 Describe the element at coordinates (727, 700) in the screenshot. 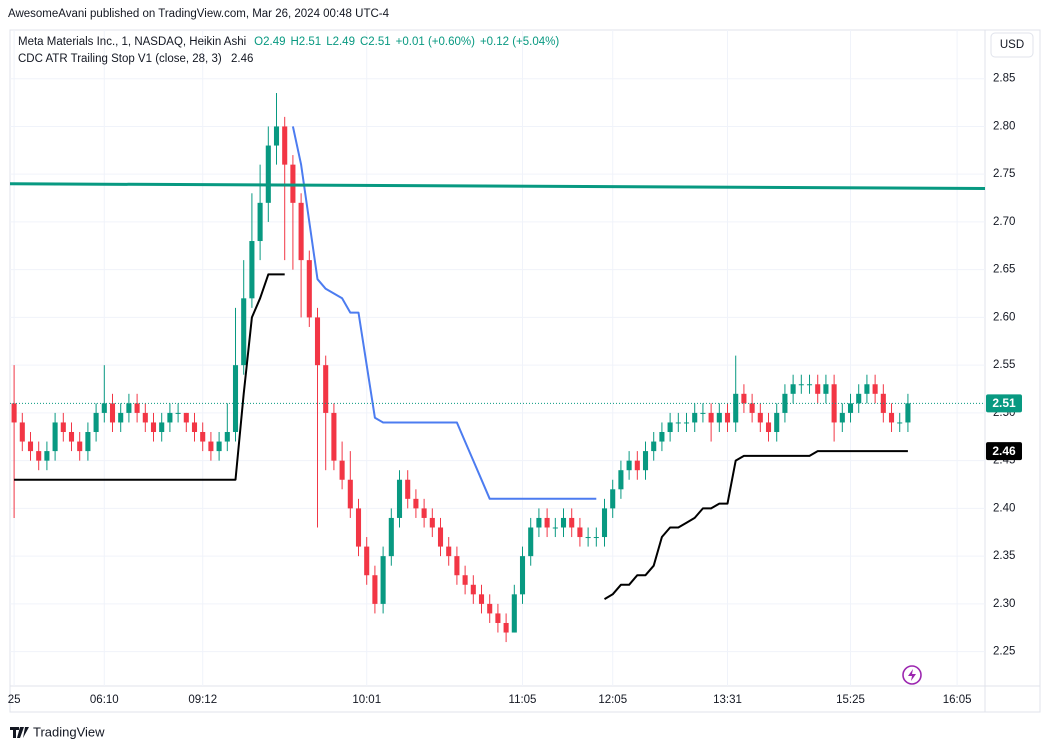

I see `x-tick-label: 13:31` at that location.